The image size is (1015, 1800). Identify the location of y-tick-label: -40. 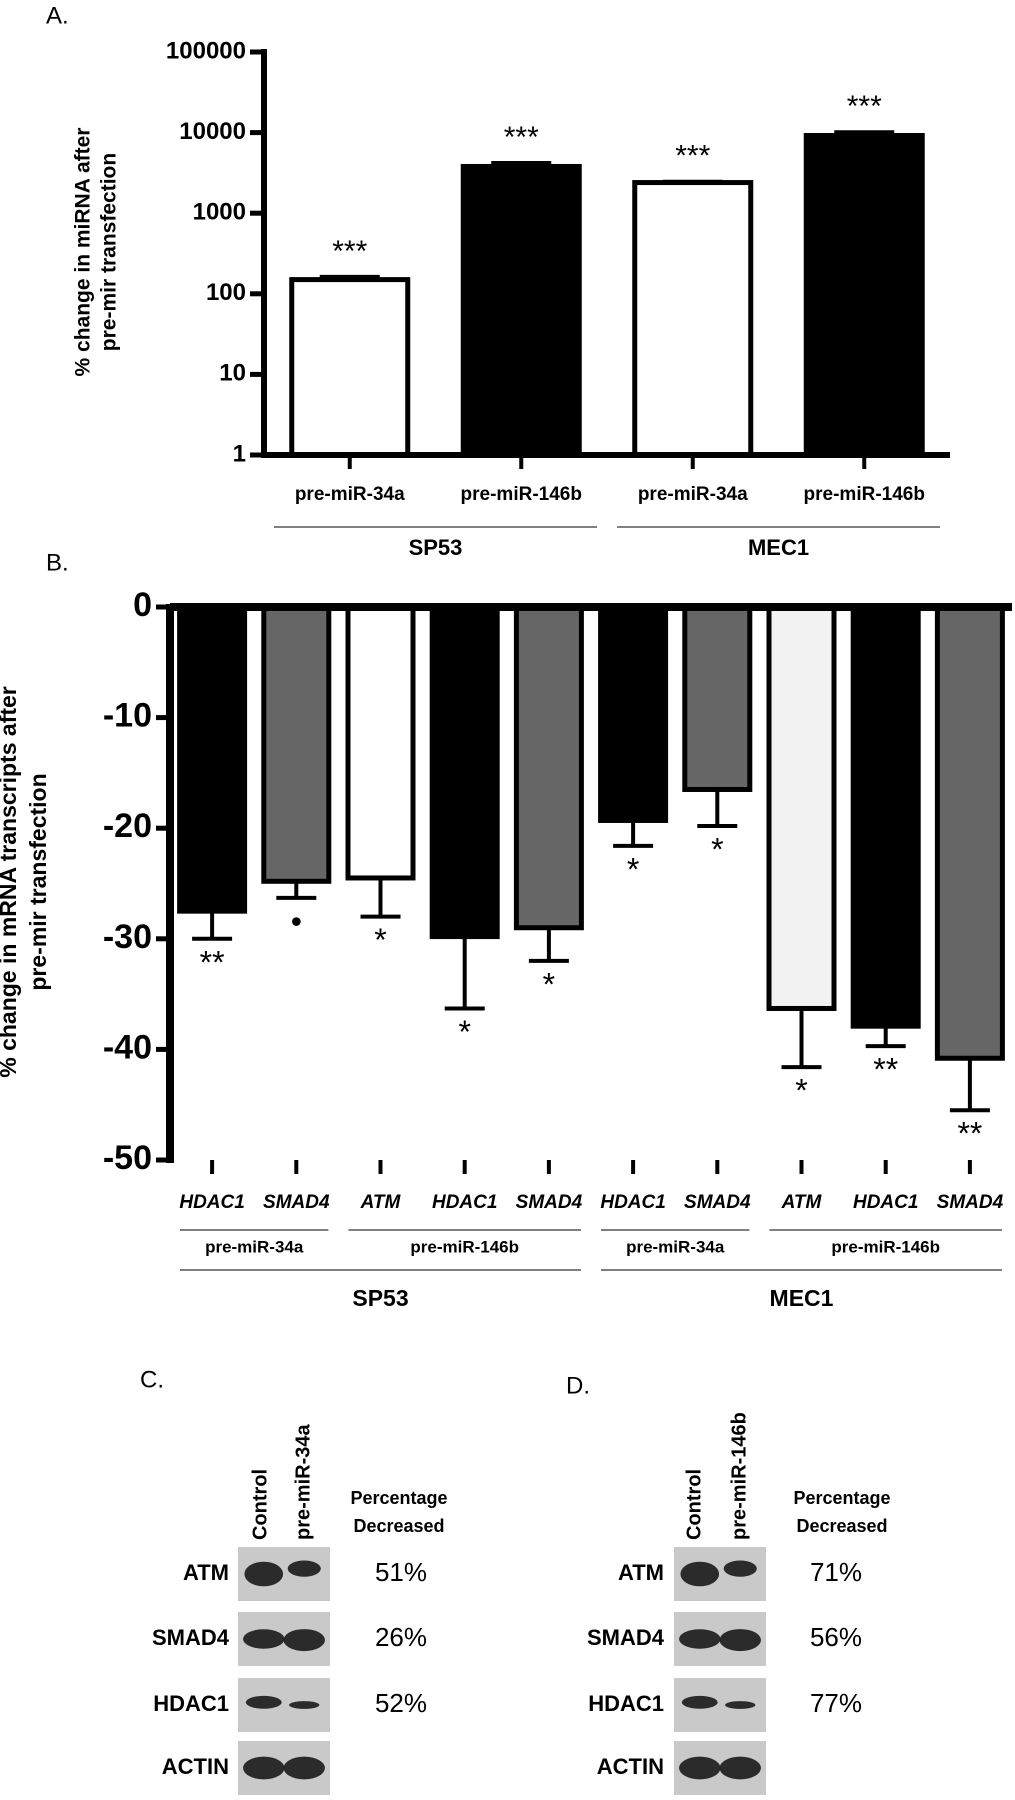
(127, 1047).